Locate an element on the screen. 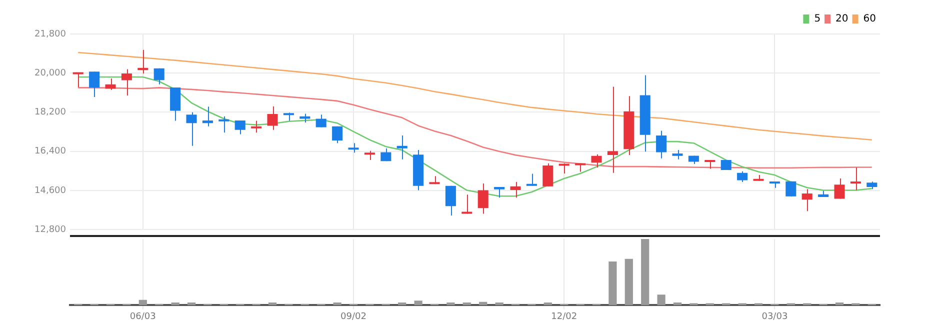  legend-label: 60 is located at coordinates (869, 19).